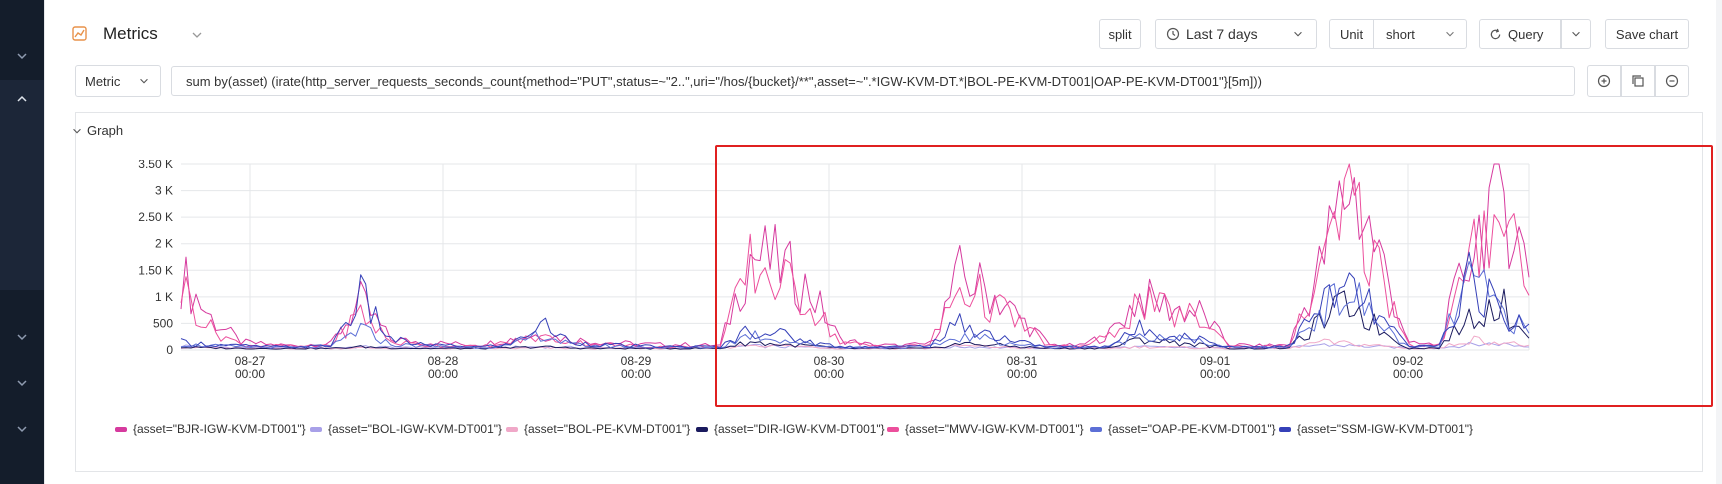 This screenshot has width=1722, height=484. I want to click on metrics-icon, so click(79, 33).